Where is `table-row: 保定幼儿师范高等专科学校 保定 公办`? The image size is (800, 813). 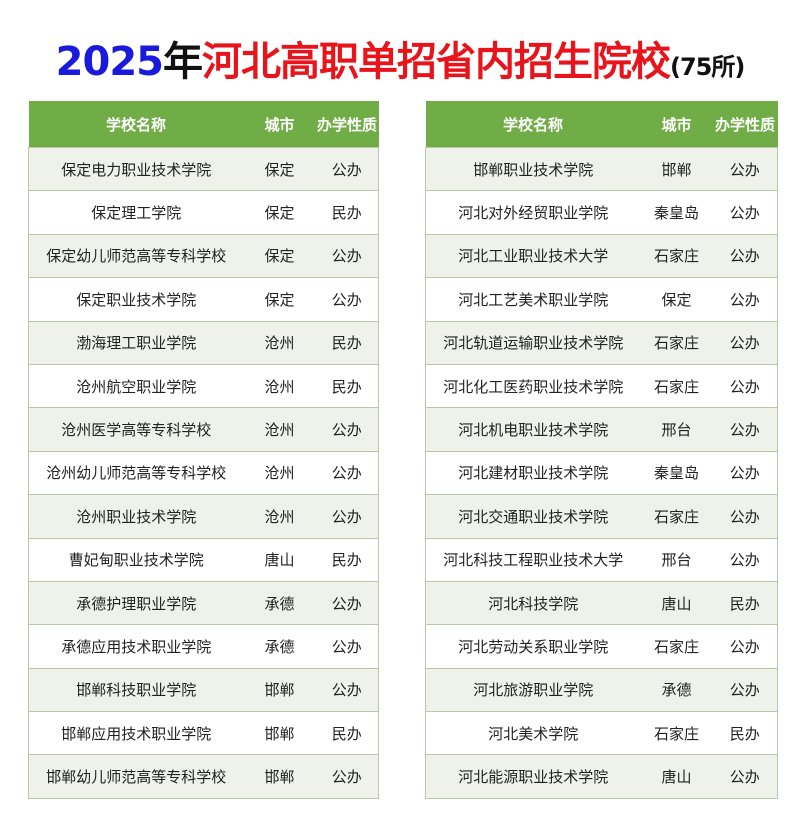
table-row: 保定幼儿师范高等专科学校 保定 公办 is located at coordinates (203, 255).